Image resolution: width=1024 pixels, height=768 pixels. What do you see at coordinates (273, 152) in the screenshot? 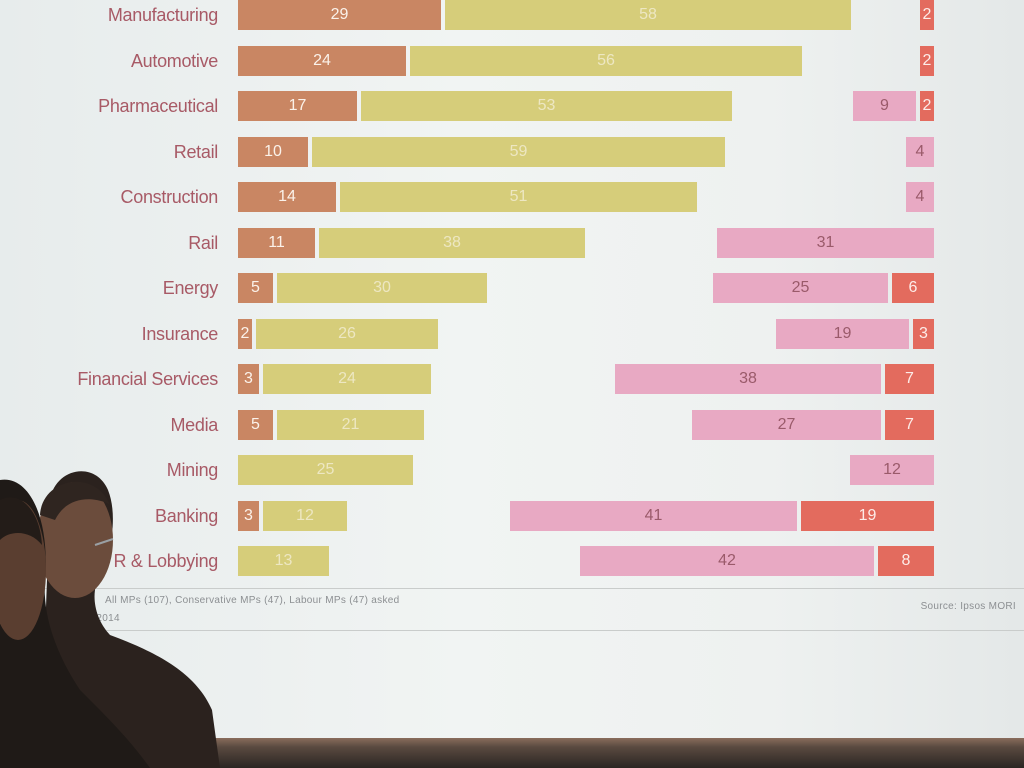
I see `bar-favourable: 10` at bounding box center [273, 152].